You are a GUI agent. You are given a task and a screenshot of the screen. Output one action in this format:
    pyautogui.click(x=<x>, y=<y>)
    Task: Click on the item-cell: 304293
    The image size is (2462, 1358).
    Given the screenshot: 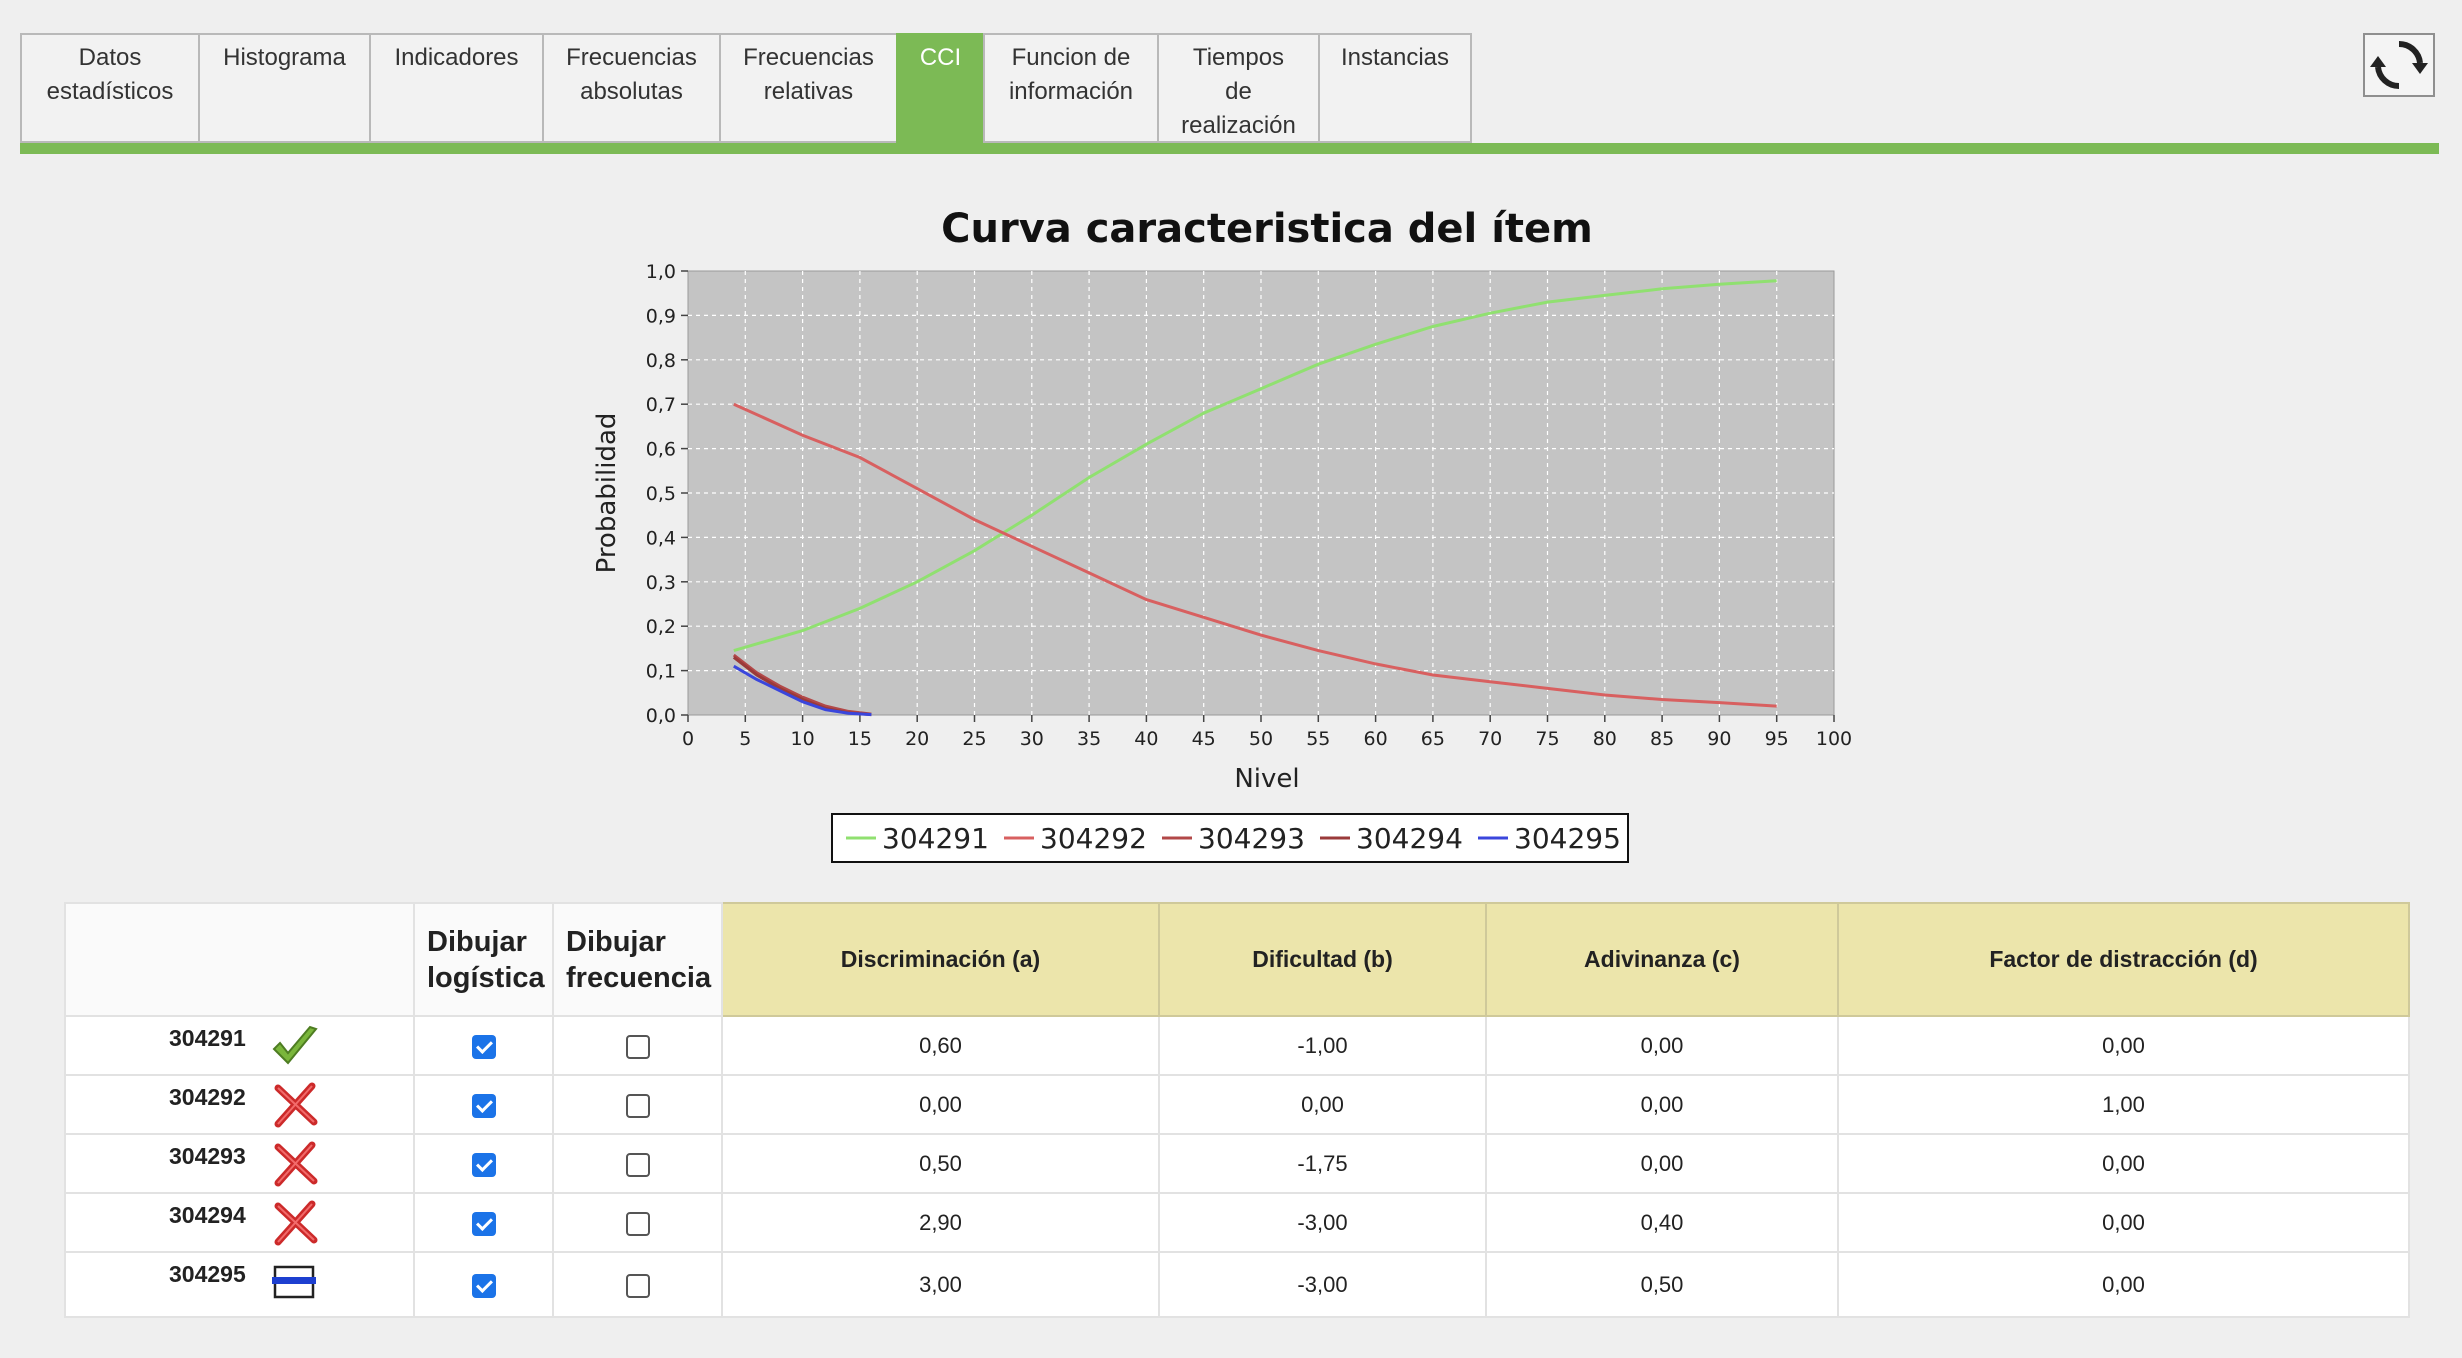 What is the action you would take?
    pyautogui.click(x=239, y=1163)
    